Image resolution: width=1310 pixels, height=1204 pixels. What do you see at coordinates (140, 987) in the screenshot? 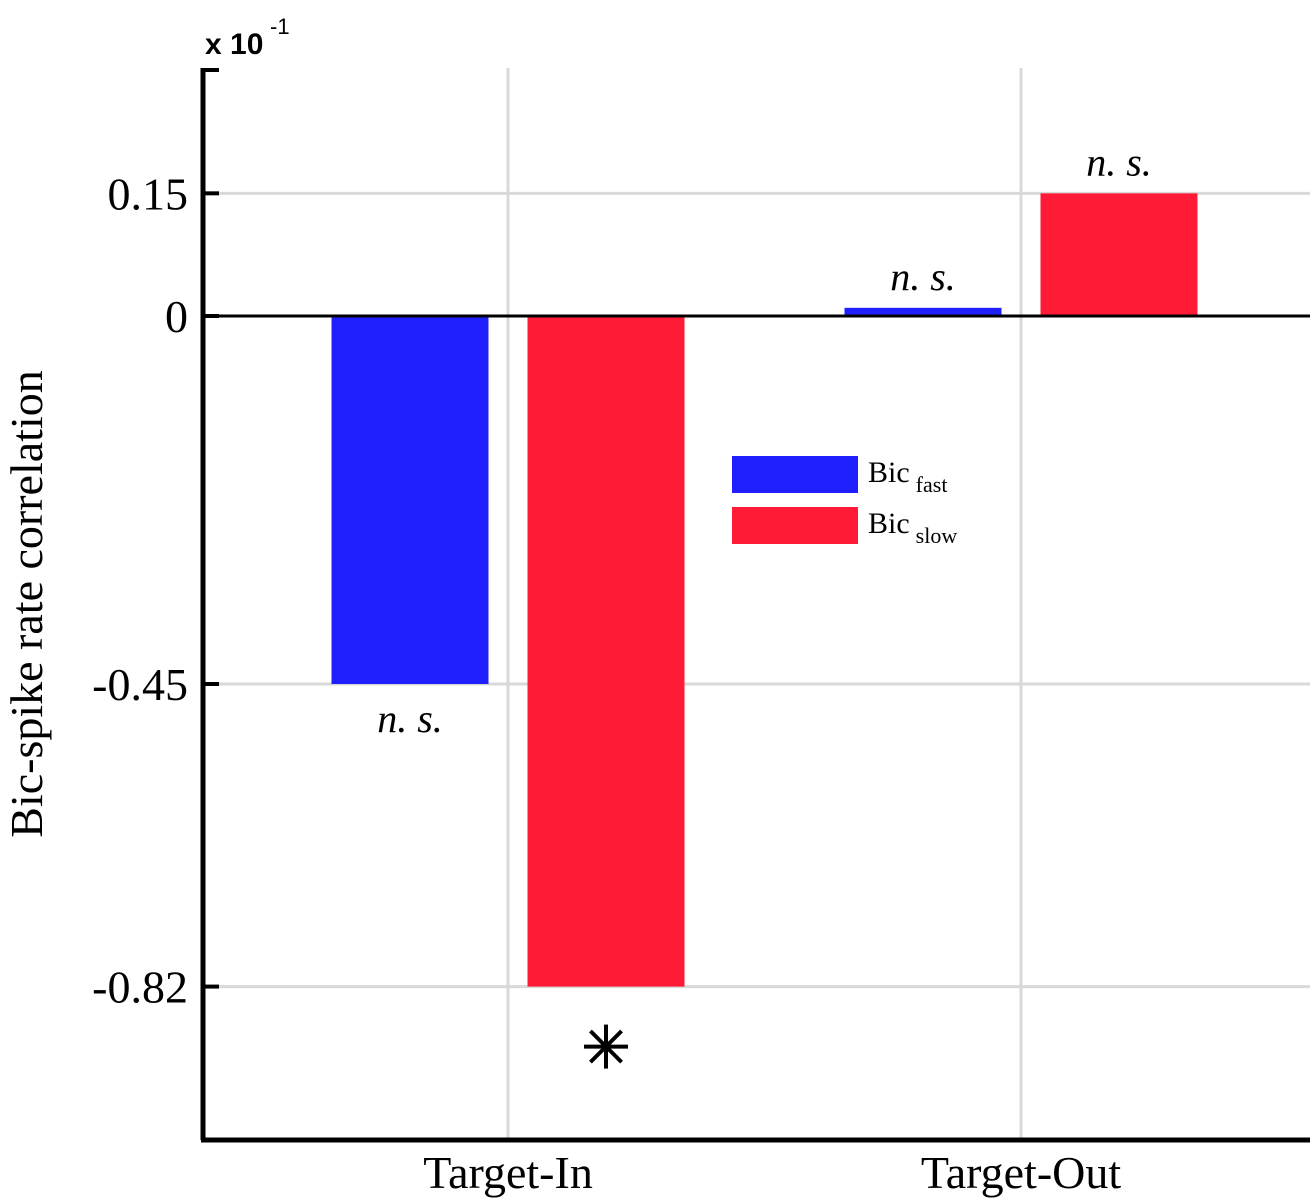
I see `y-tick-label: -0.82` at bounding box center [140, 987].